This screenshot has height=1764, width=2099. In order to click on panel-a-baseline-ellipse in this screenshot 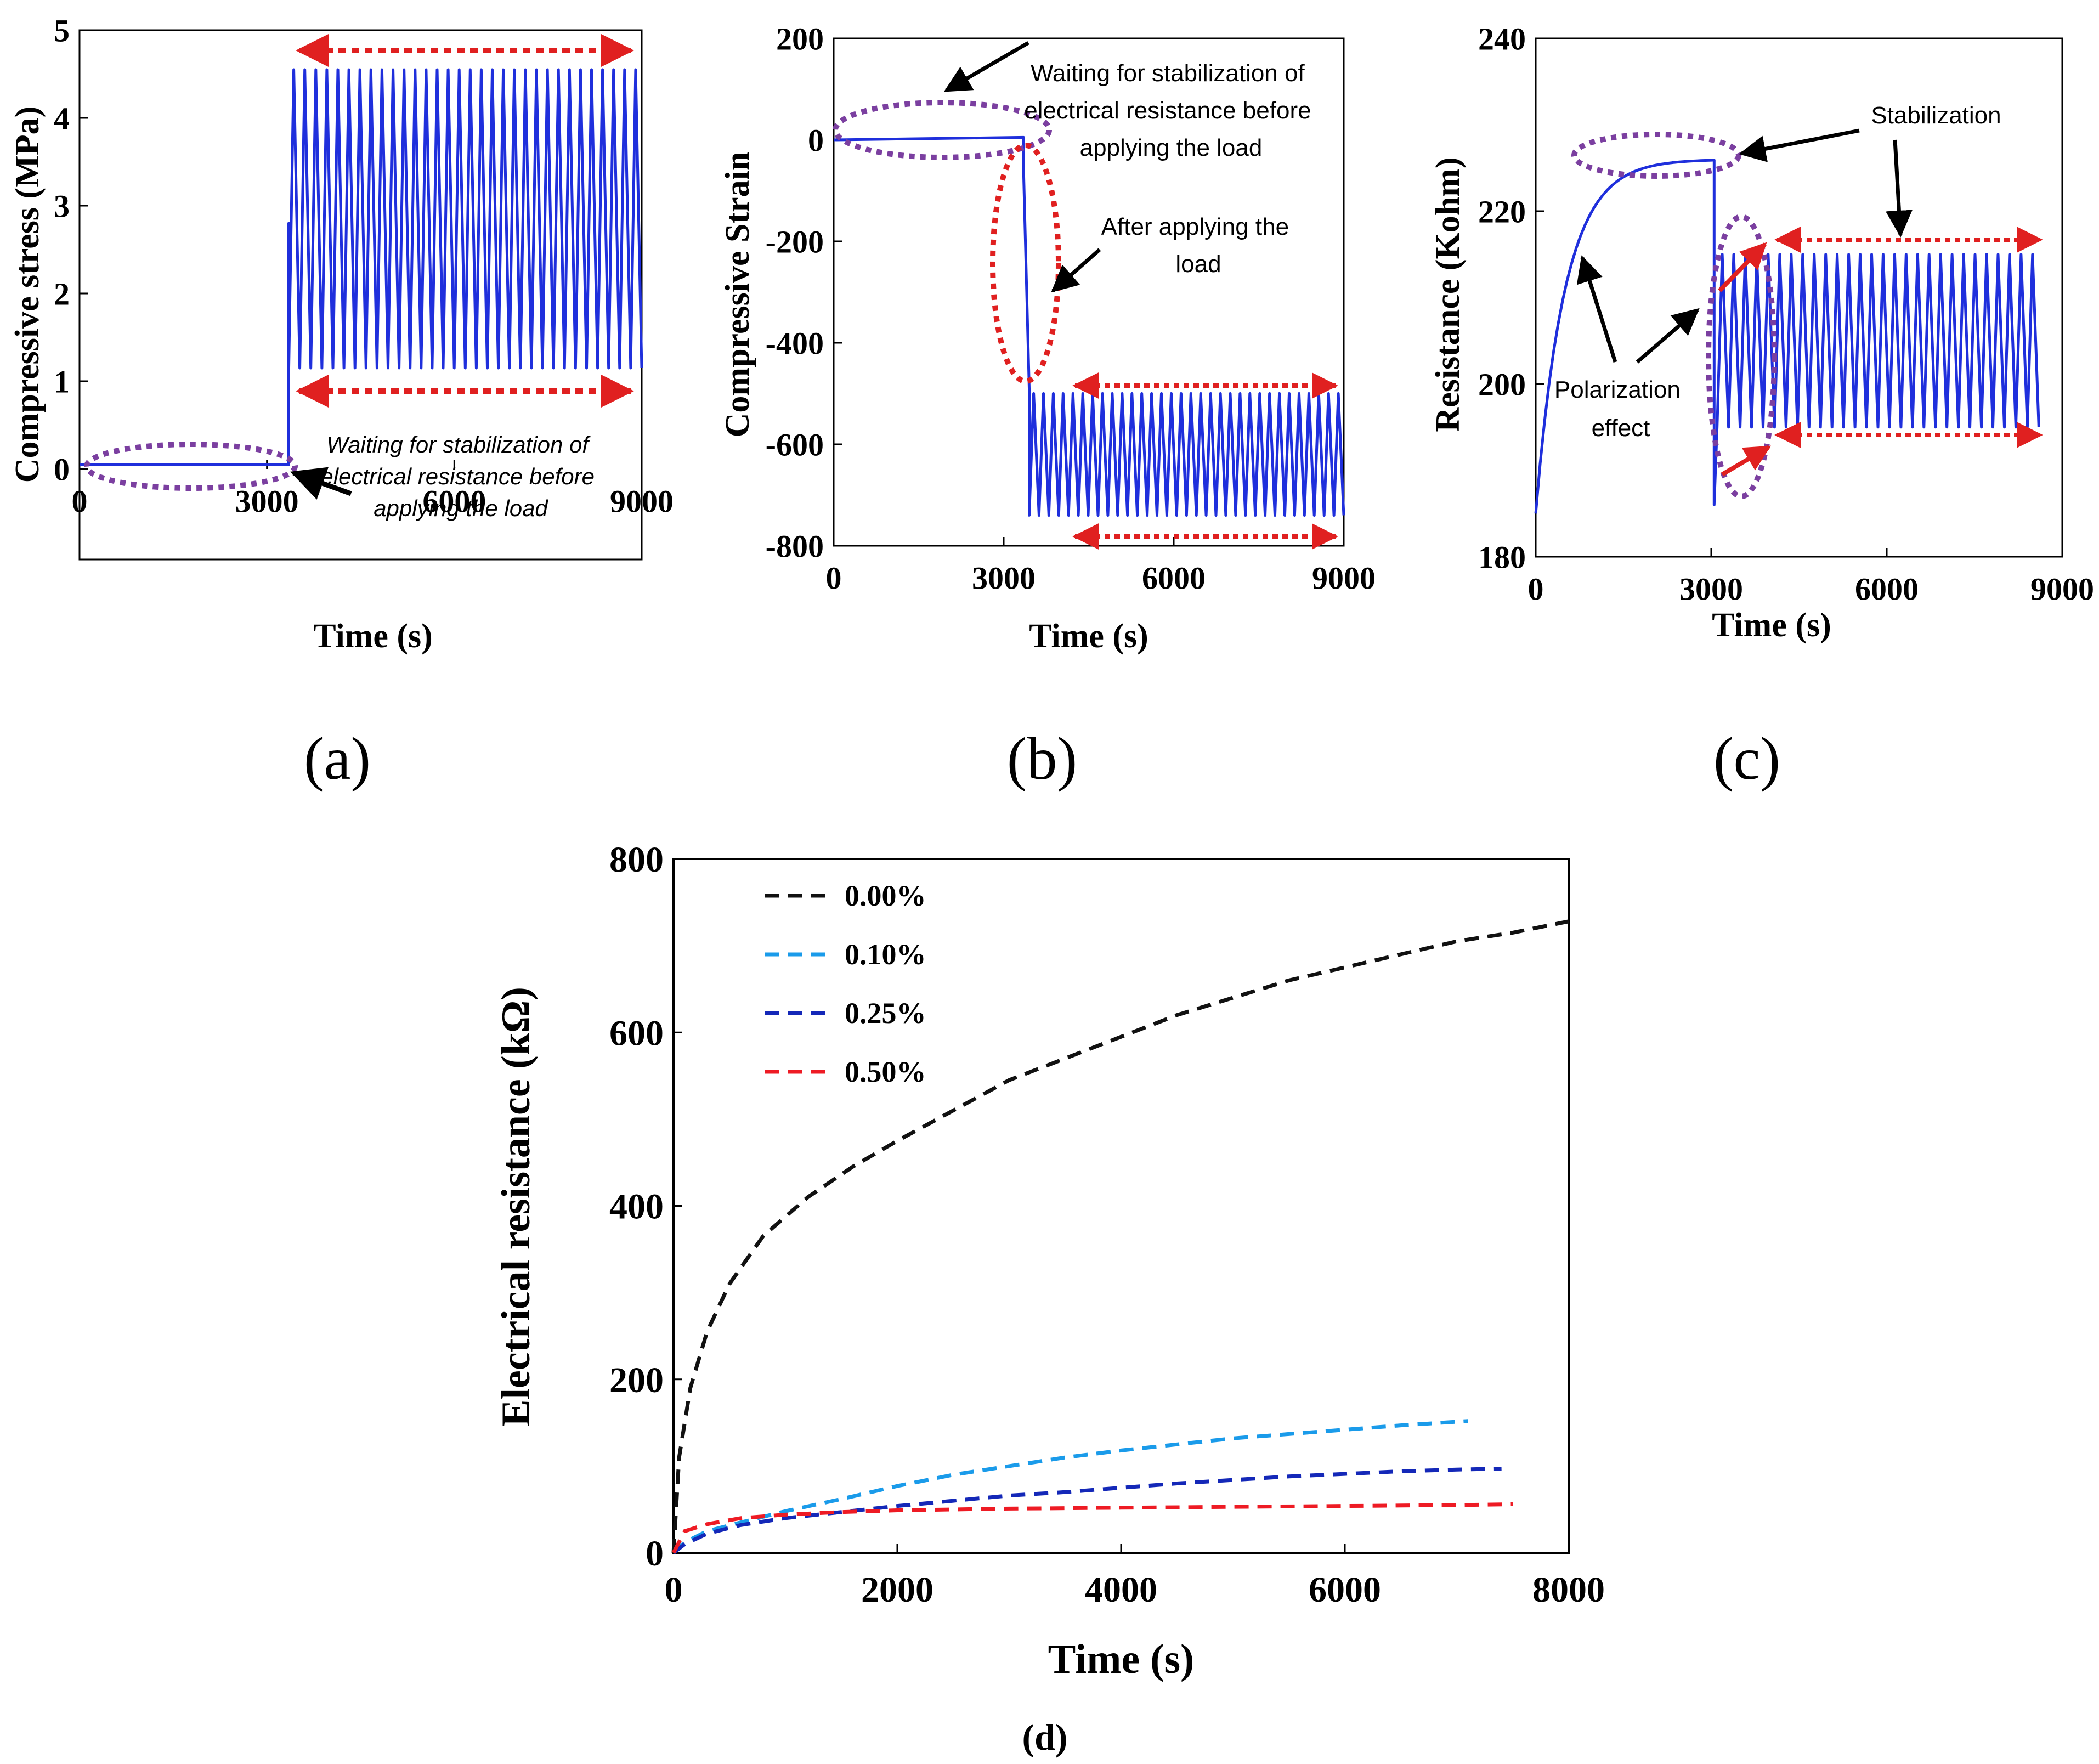, I will do `click(191, 466)`.